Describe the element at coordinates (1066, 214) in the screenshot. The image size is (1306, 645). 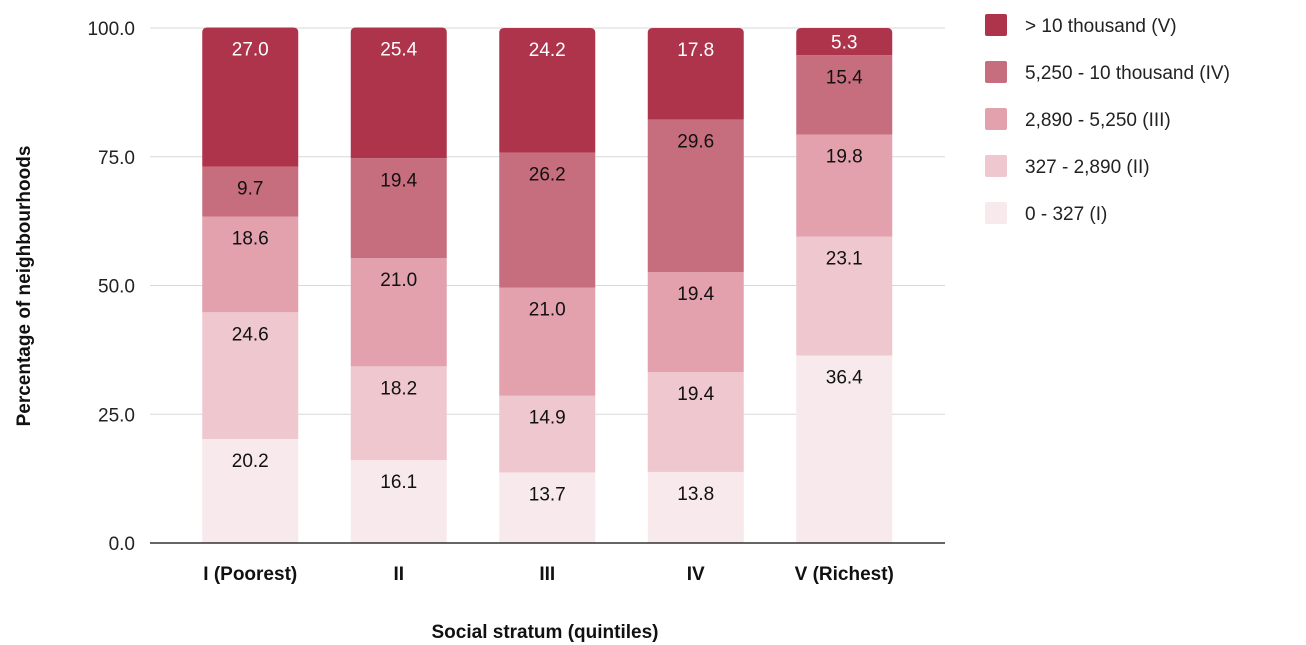
I see `legend-label: 0 - 327 (I)` at that location.